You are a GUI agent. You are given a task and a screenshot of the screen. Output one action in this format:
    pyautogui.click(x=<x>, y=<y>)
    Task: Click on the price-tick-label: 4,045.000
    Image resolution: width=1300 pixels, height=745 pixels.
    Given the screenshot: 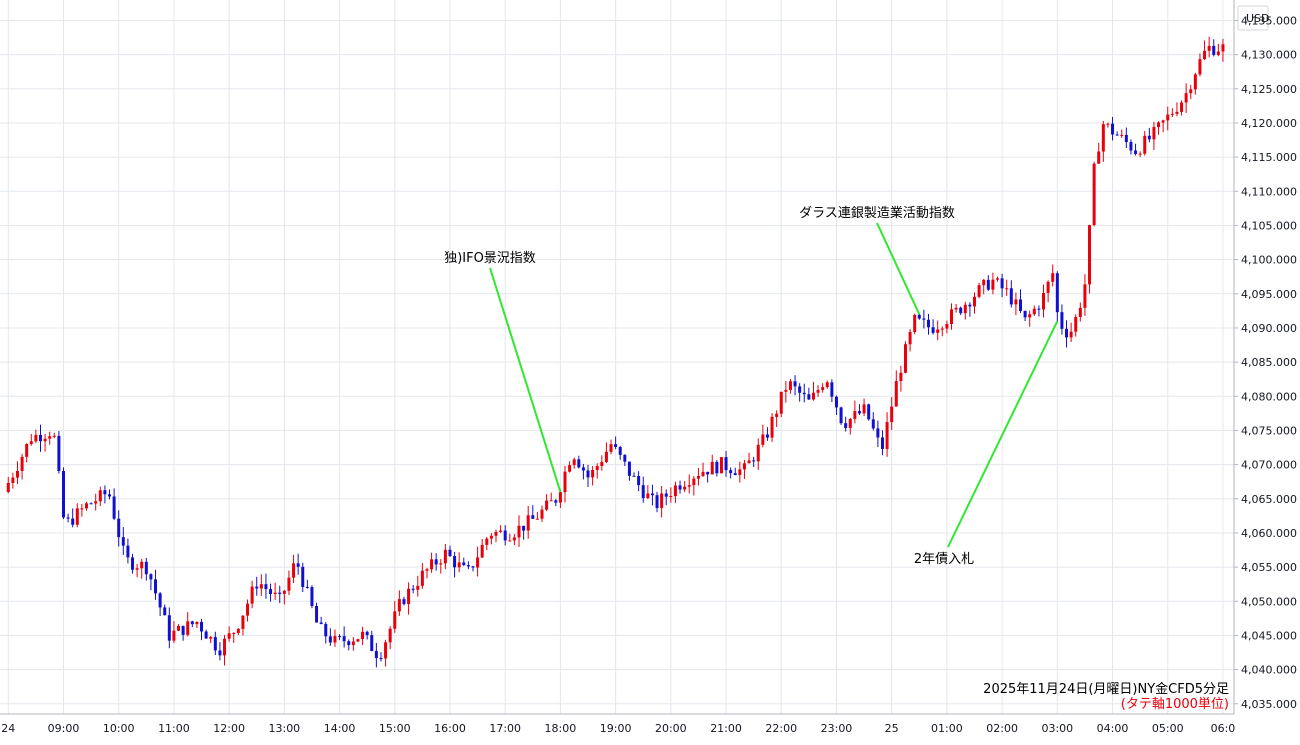 What is the action you would take?
    pyautogui.click(x=1269, y=635)
    